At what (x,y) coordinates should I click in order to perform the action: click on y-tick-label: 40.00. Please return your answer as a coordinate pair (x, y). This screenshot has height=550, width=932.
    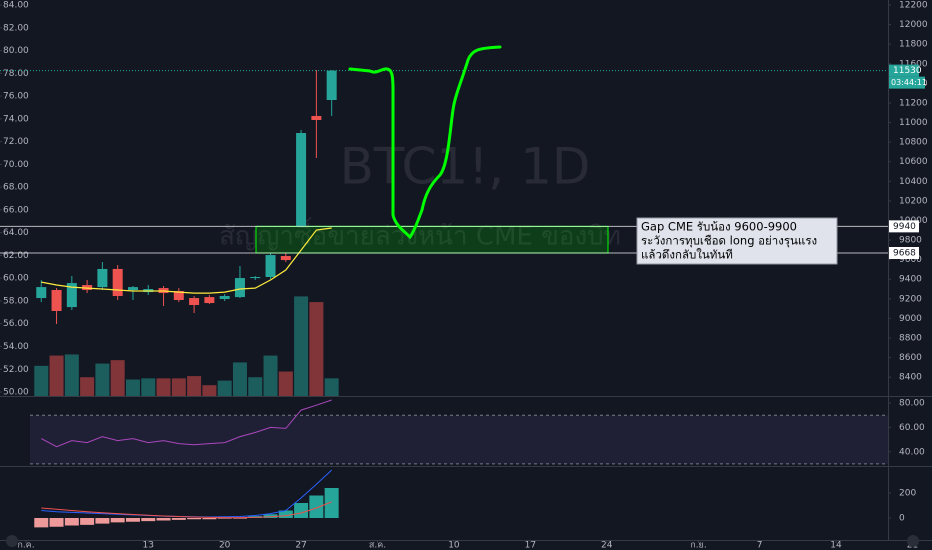
    Looking at the image, I should click on (912, 452).